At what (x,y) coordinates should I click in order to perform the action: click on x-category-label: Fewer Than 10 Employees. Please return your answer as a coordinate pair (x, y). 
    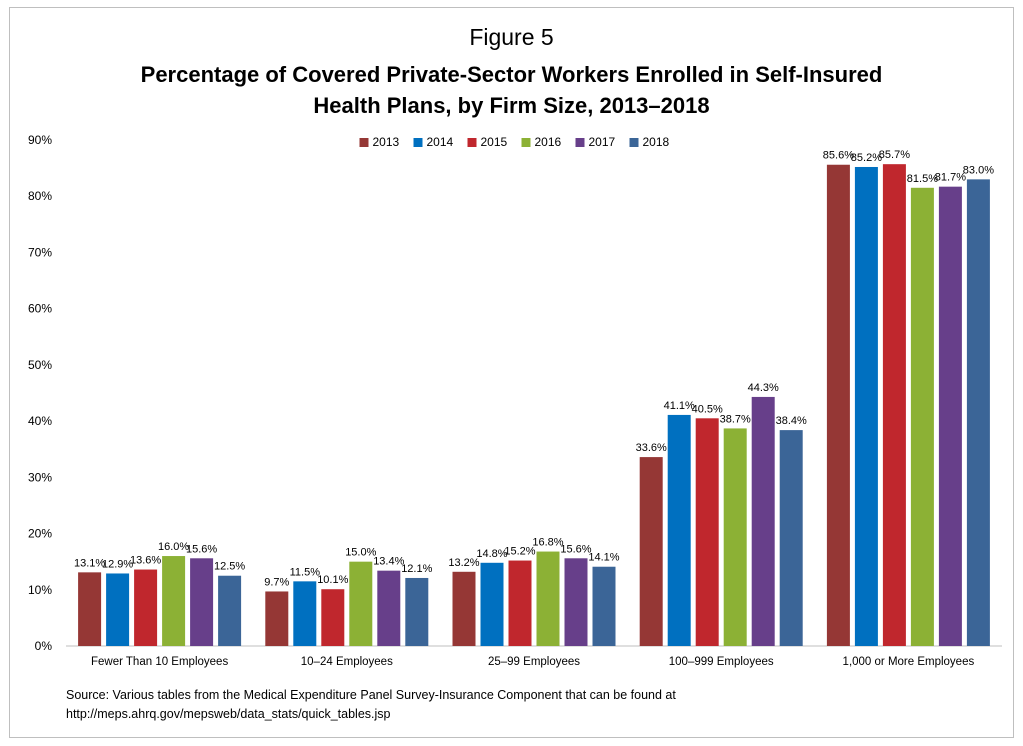
    Looking at the image, I should click on (159, 662).